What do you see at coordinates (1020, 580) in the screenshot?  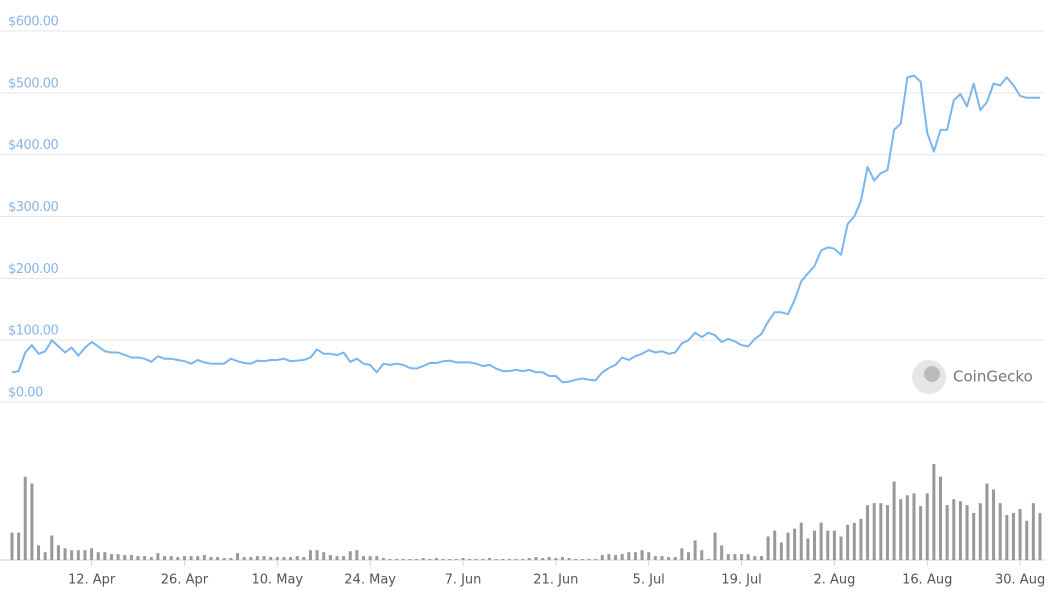 I see `x-tick-label: 30. Aug` at bounding box center [1020, 580].